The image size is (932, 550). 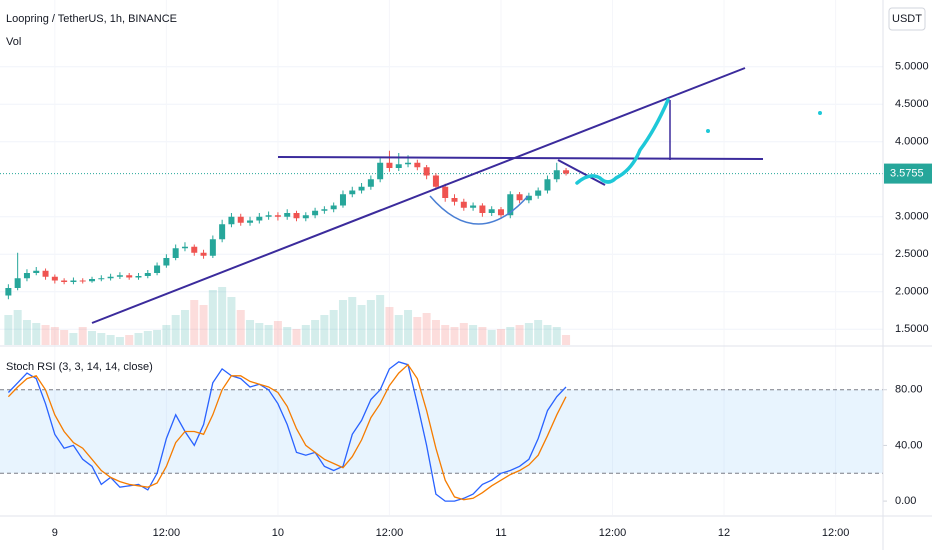 I want to click on last-price-box, so click(x=908, y=173).